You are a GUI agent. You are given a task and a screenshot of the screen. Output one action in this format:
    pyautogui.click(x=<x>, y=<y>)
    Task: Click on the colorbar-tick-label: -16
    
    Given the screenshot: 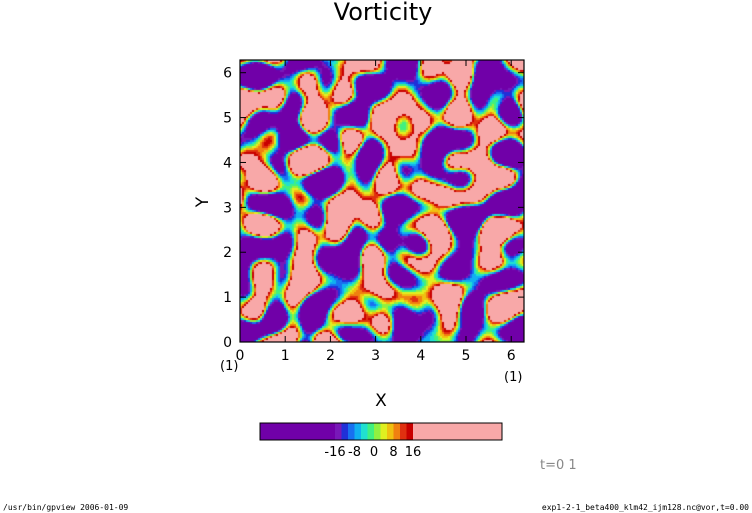 What is the action you would take?
    pyautogui.click(x=334, y=452)
    